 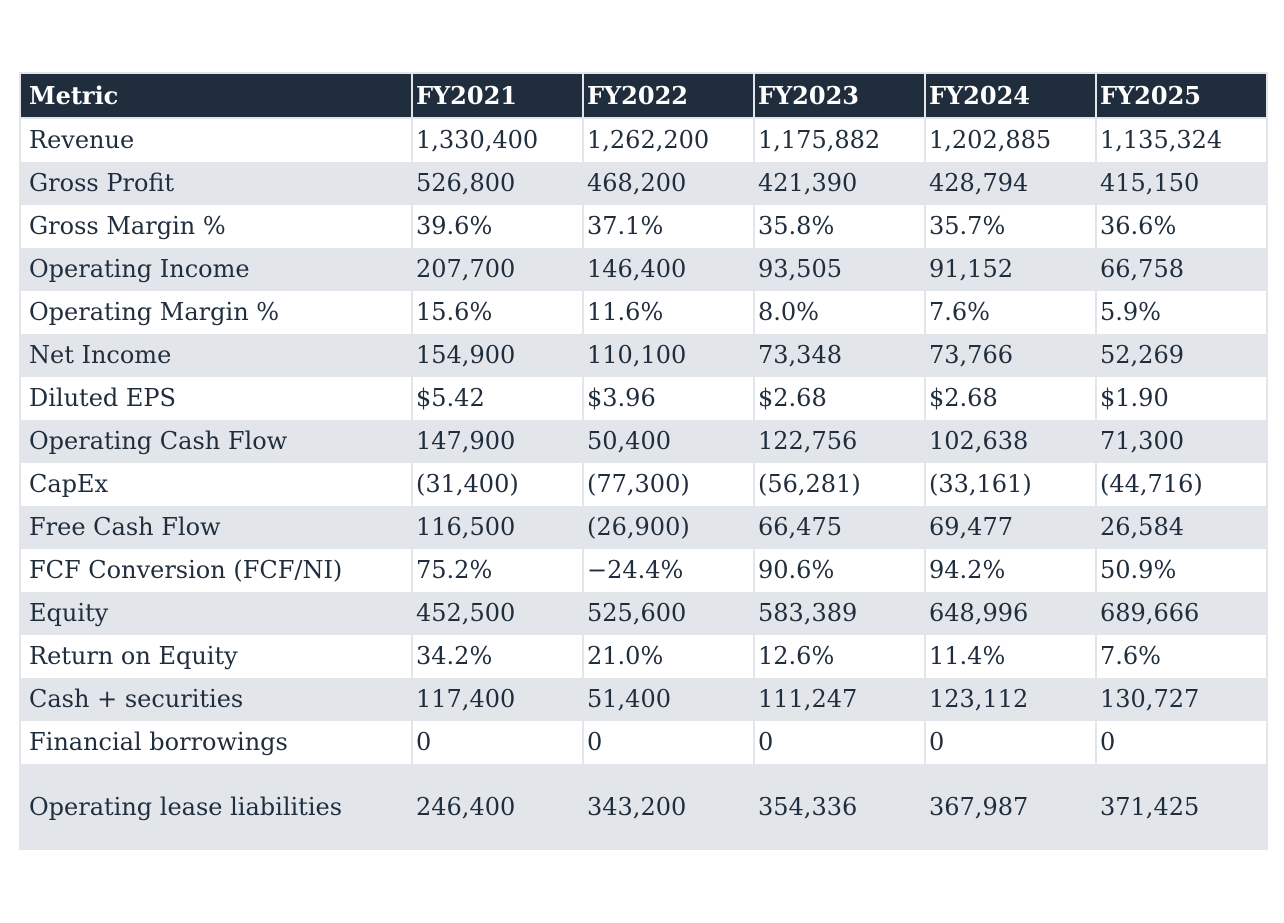 I want to click on metric-value: 1,330,400, so click(x=497, y=140).